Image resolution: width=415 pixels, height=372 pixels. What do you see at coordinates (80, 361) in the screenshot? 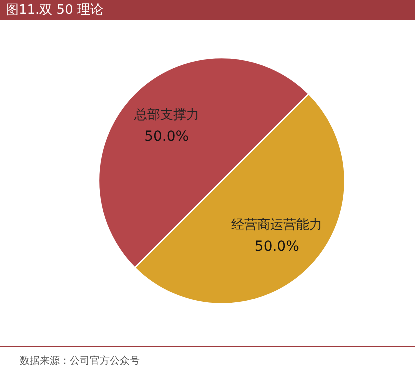
I see `source-note: 数据来源：公司官方公众号` at bounding box center [80, 361].